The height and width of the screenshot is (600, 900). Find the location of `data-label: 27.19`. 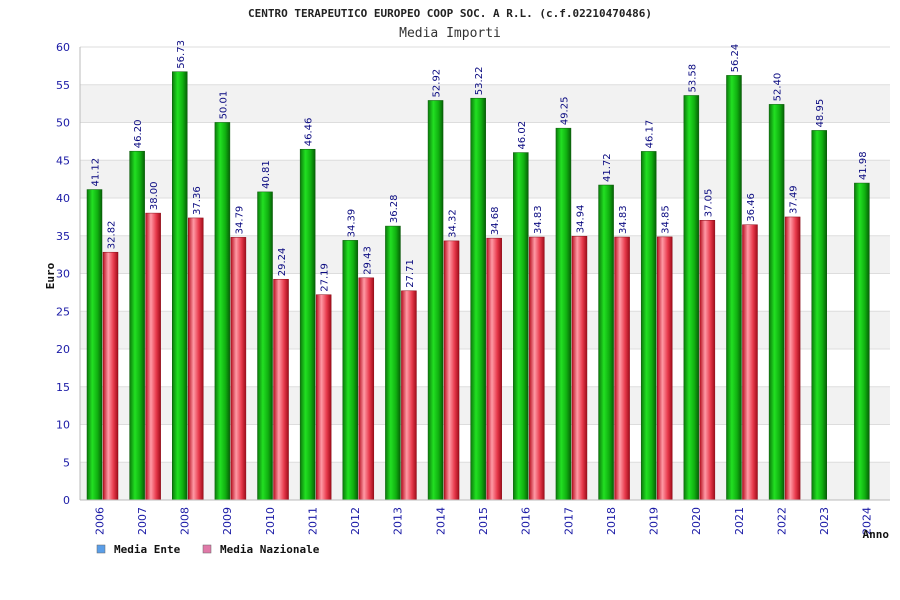

data-label: 27.19 is located at coordinates (325, 277).